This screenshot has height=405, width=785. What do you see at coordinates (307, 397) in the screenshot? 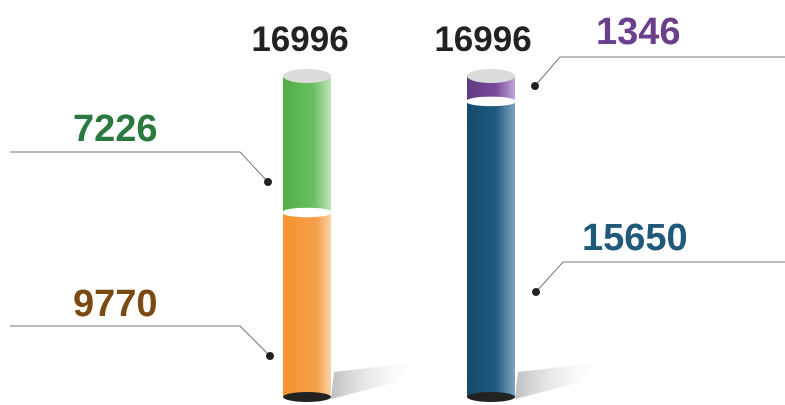
I see `column-1-bottom-cap` at bounding box center [307, 397].